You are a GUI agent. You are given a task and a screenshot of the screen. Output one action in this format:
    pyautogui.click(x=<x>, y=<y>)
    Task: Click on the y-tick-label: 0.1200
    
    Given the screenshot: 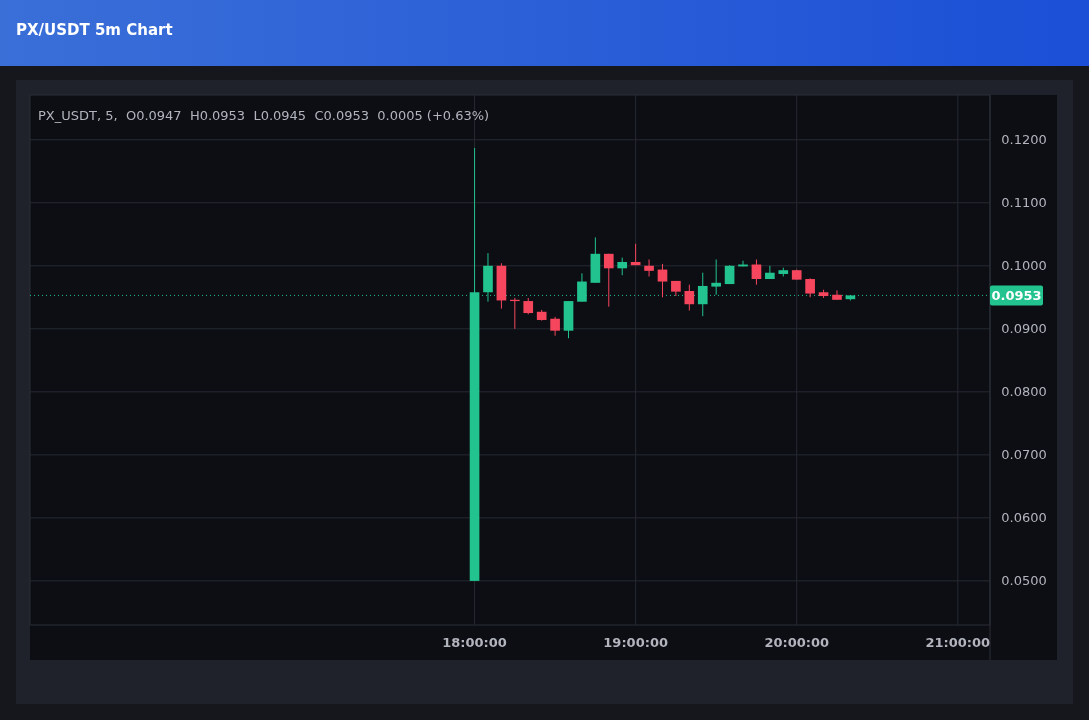 What is the action you would take?
    pyautogui.click(x=1024, y=140)
    